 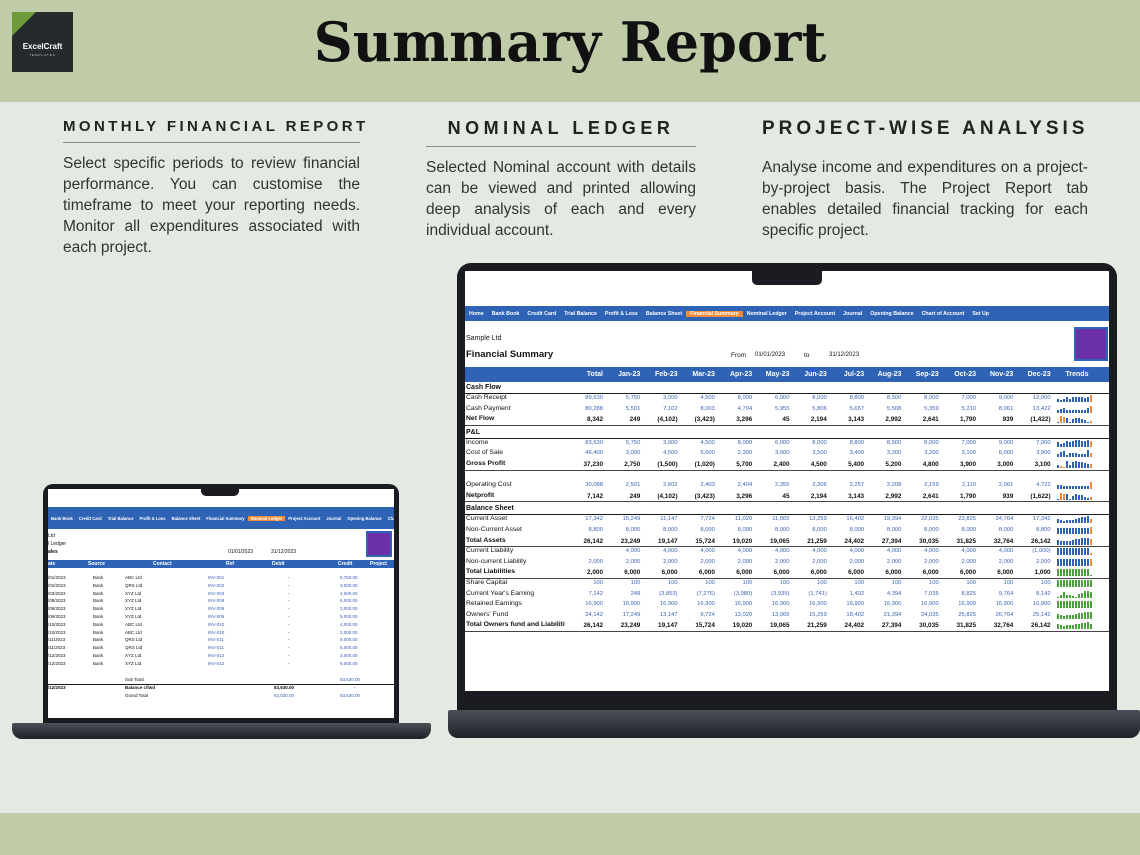 What do you see at coordinates (1006, 408) in the screenshot?
I see `row-value: 8,061` at bounding box center [1006, 408].